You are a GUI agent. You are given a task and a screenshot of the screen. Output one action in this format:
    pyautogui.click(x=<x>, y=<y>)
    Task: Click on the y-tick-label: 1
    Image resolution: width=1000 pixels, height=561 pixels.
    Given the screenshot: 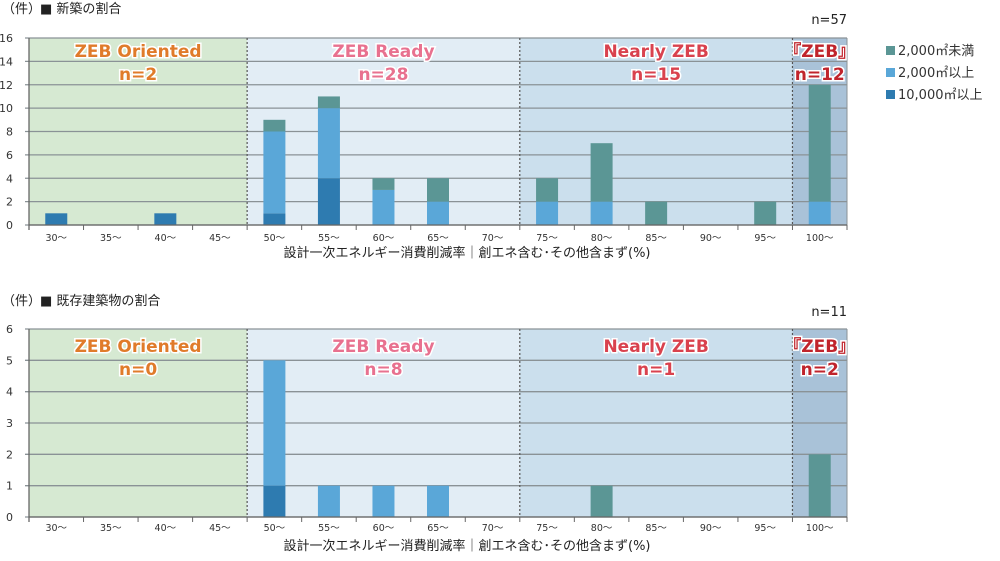 What is the action you would take?
    pyautogui.click(x=9, y=486)
    